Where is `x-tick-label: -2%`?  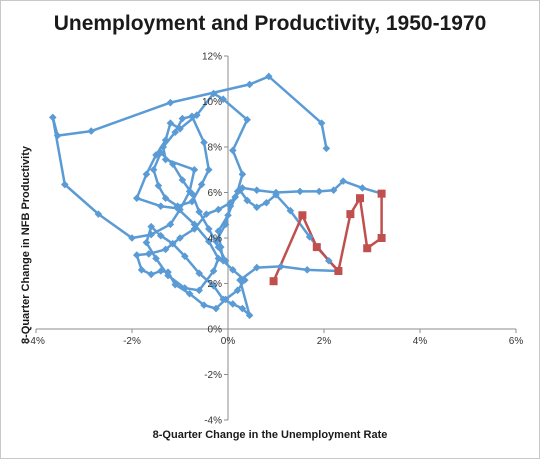
x-tick-label: -2% is located at coordinates (132, 341).